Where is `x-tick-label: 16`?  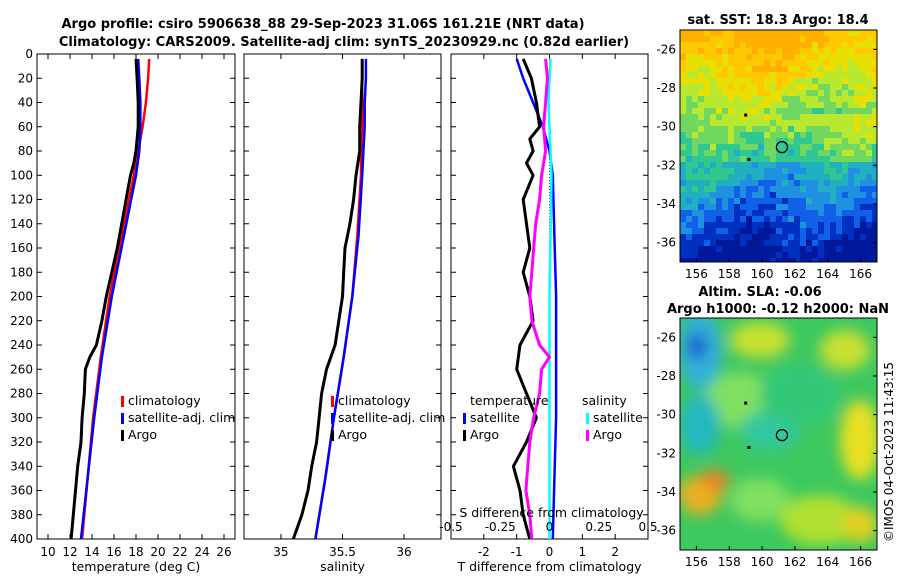
x-tick-label: 16 is located at coordinates (113, 552).